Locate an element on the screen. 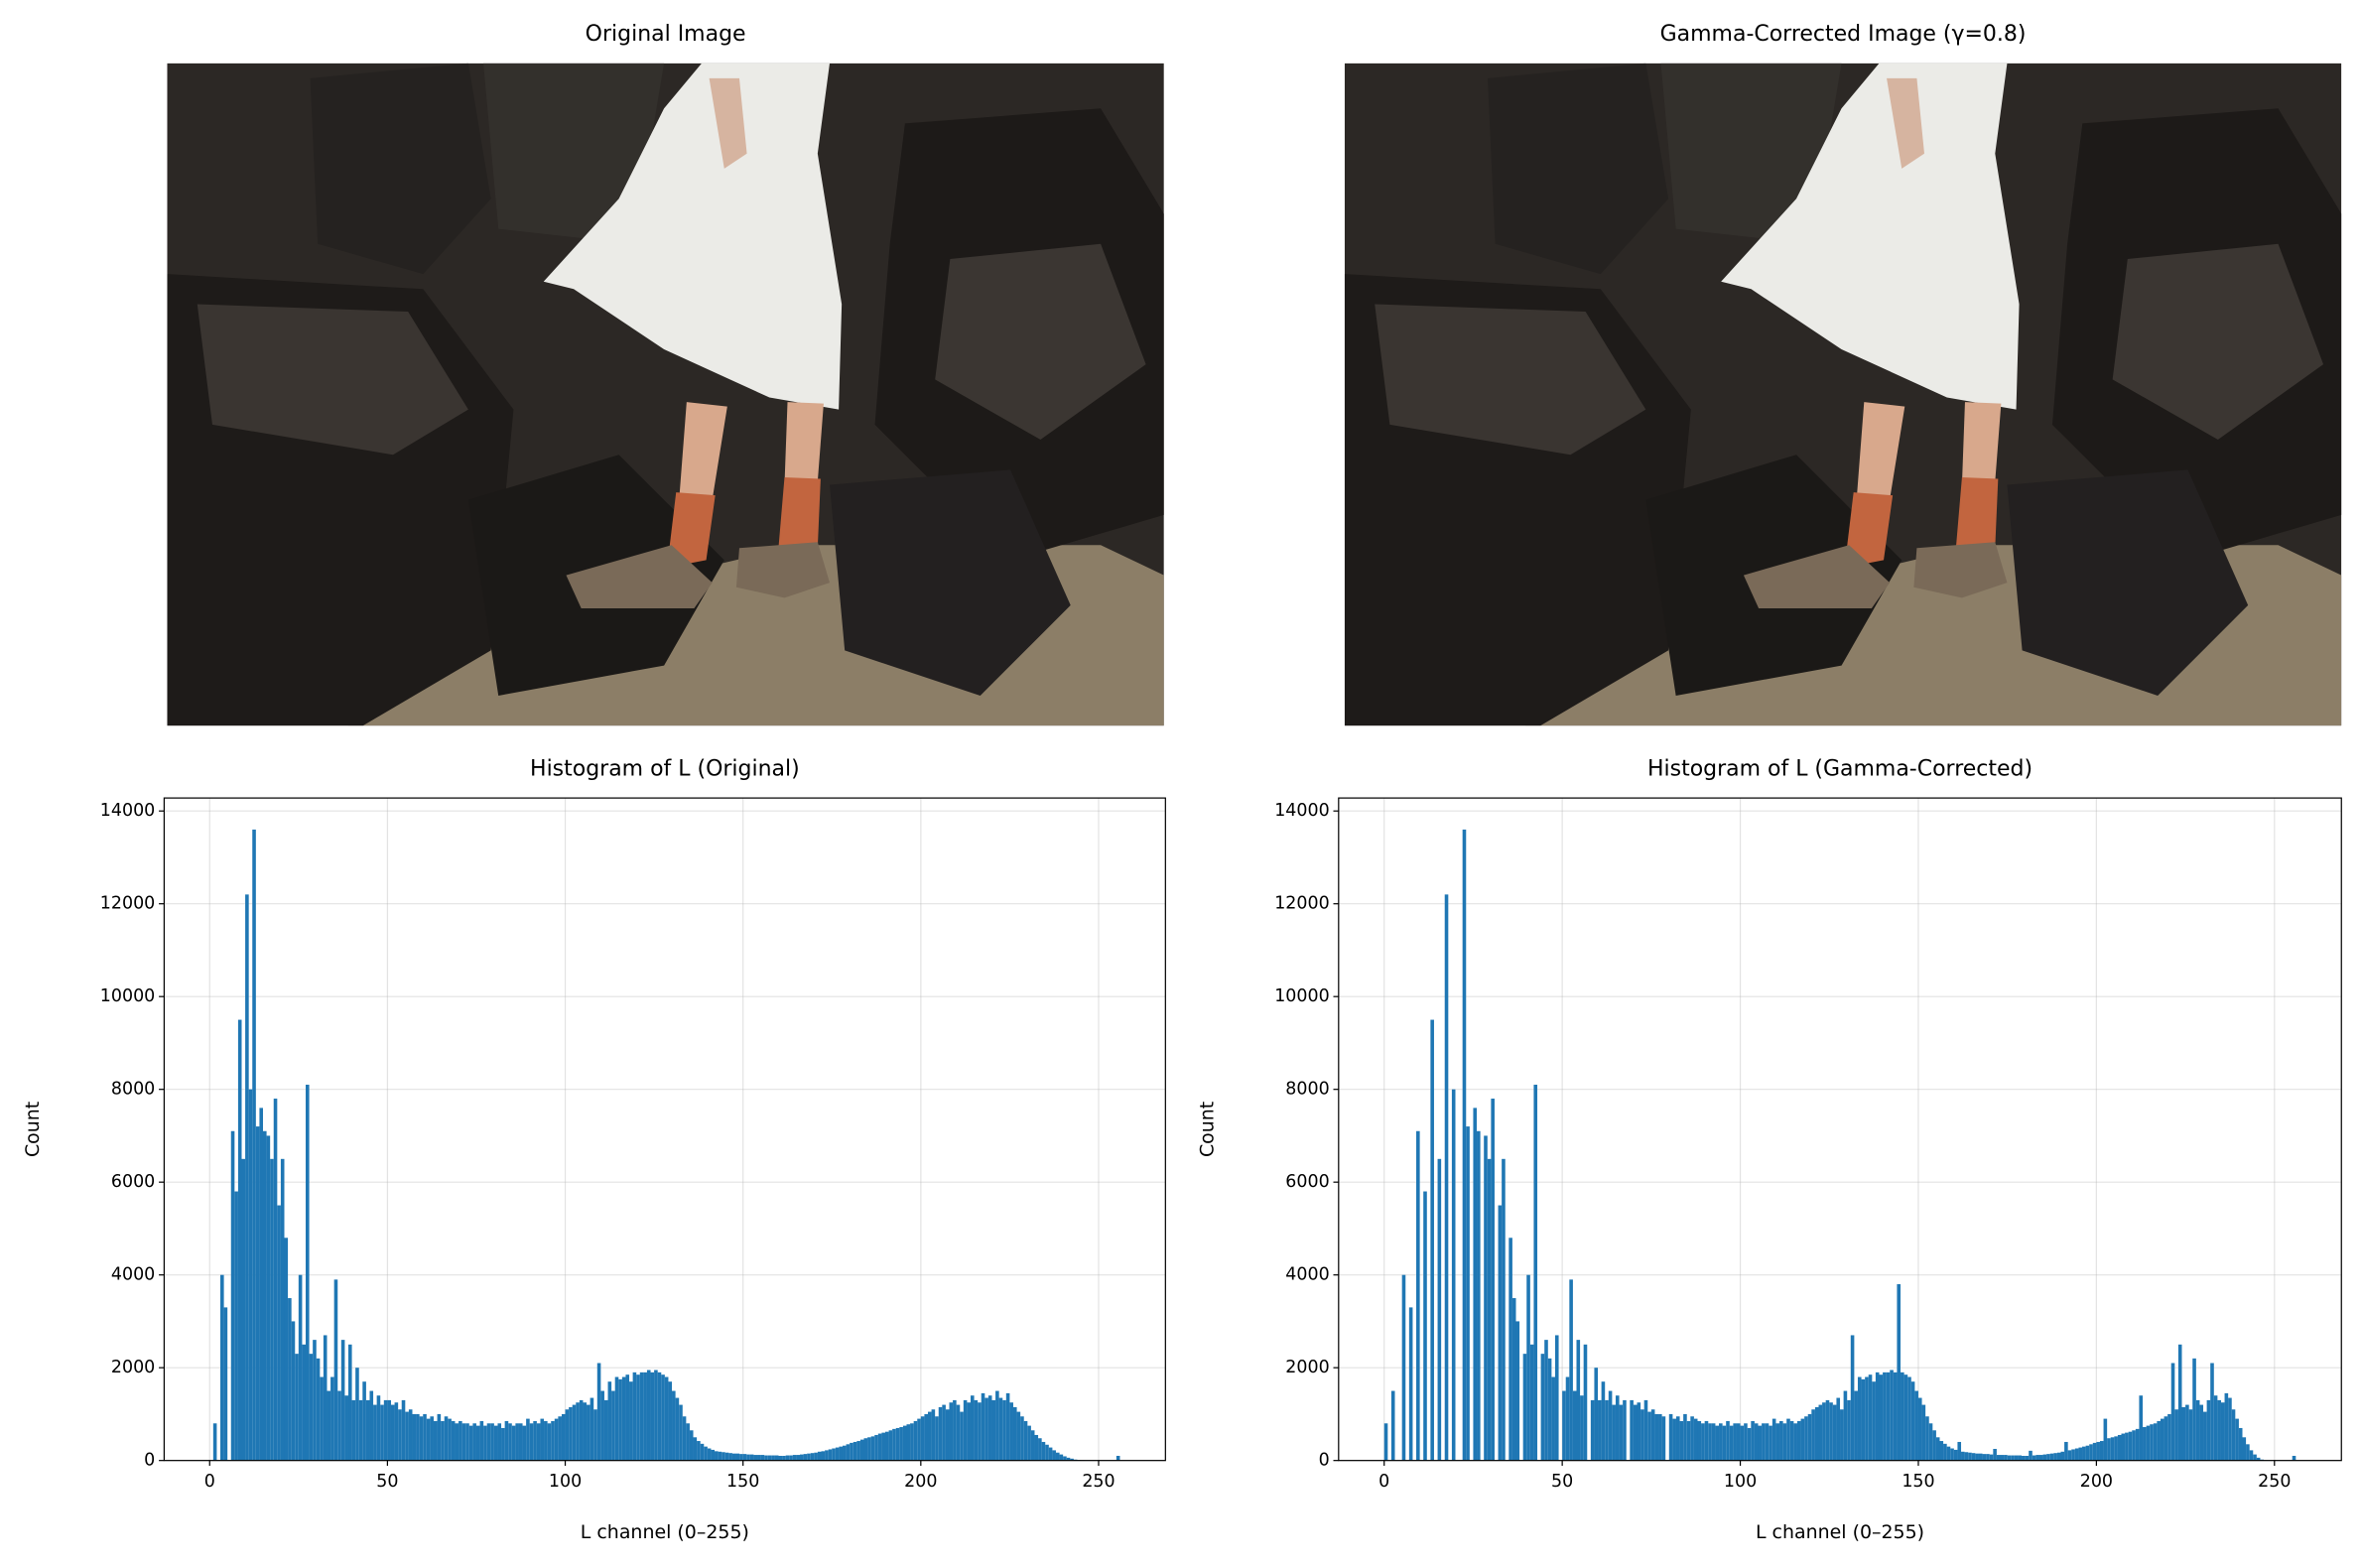 The height and width of the screenshot is (1568, 2361). y-tick-label: 6000 is located at coordinates (1307, 1182).